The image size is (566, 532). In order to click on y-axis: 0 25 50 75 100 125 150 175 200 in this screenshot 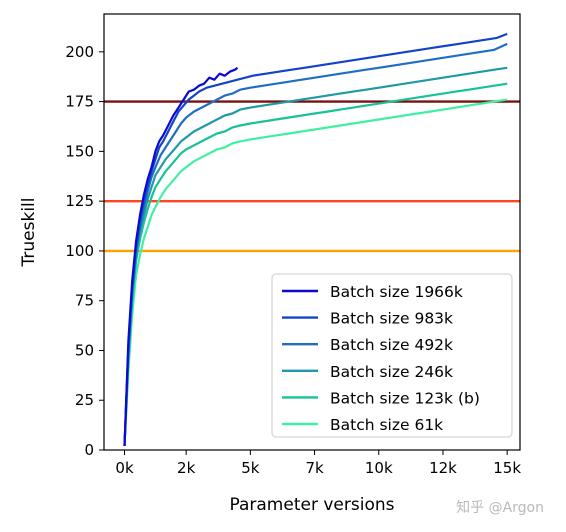, I will do `click(84, 251)`.